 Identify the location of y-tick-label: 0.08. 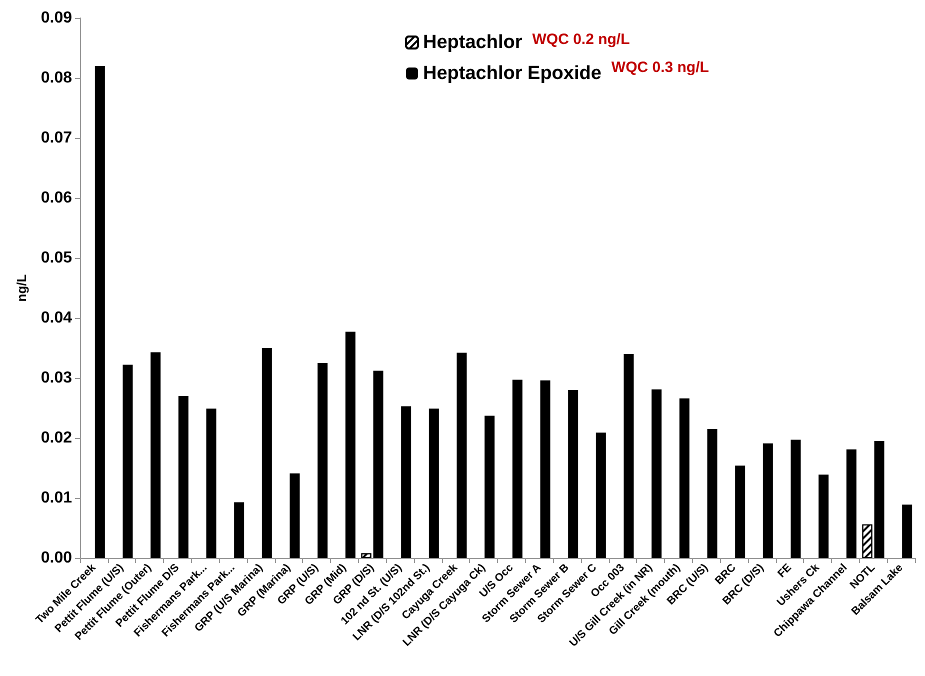
(56, 78).